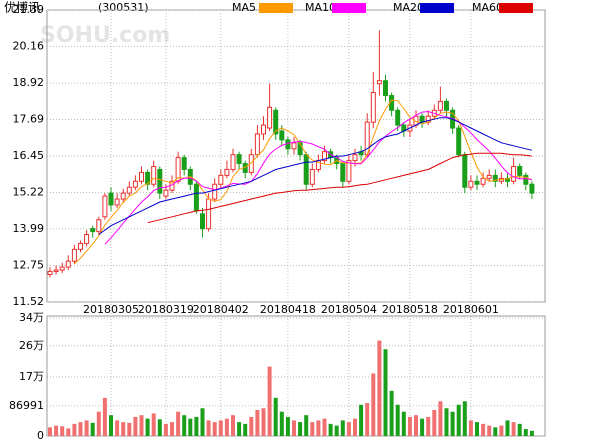 The image size is (600, 440). Describe the element at coordinates (29, 192) in the screenshot. I see `y-tick-label: 15.22` at that location.